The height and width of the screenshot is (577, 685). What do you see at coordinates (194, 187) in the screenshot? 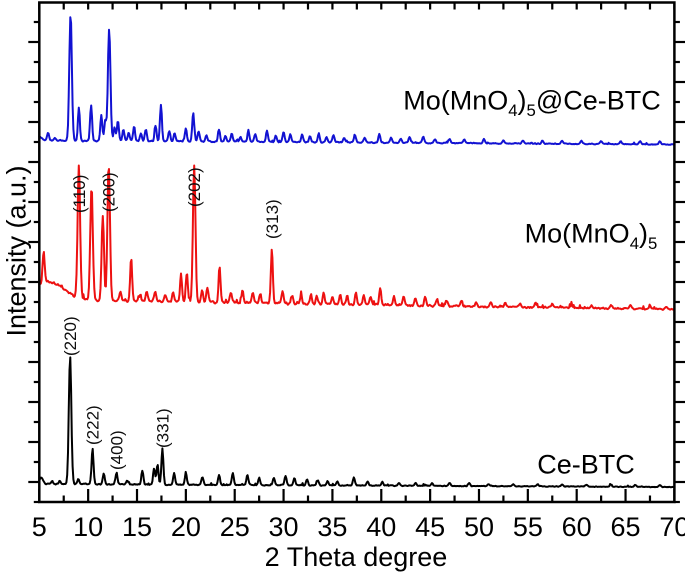
I see `peak-label-202: (202)` at bounding box center [194, 187].